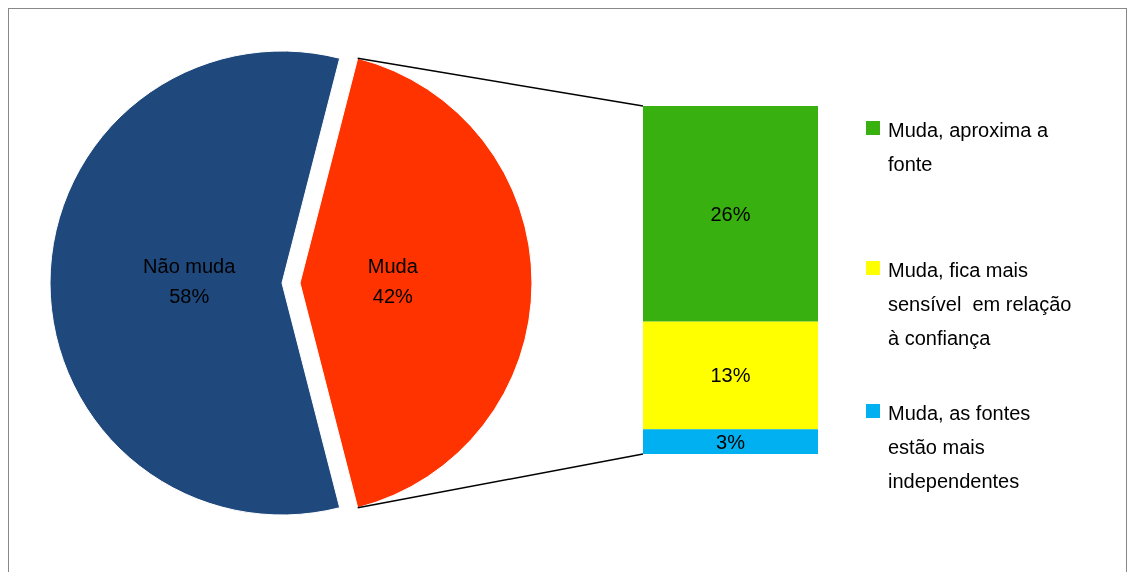 The image size is (1129, 572). I want to click on data-label: 58%, so click(189, 296).